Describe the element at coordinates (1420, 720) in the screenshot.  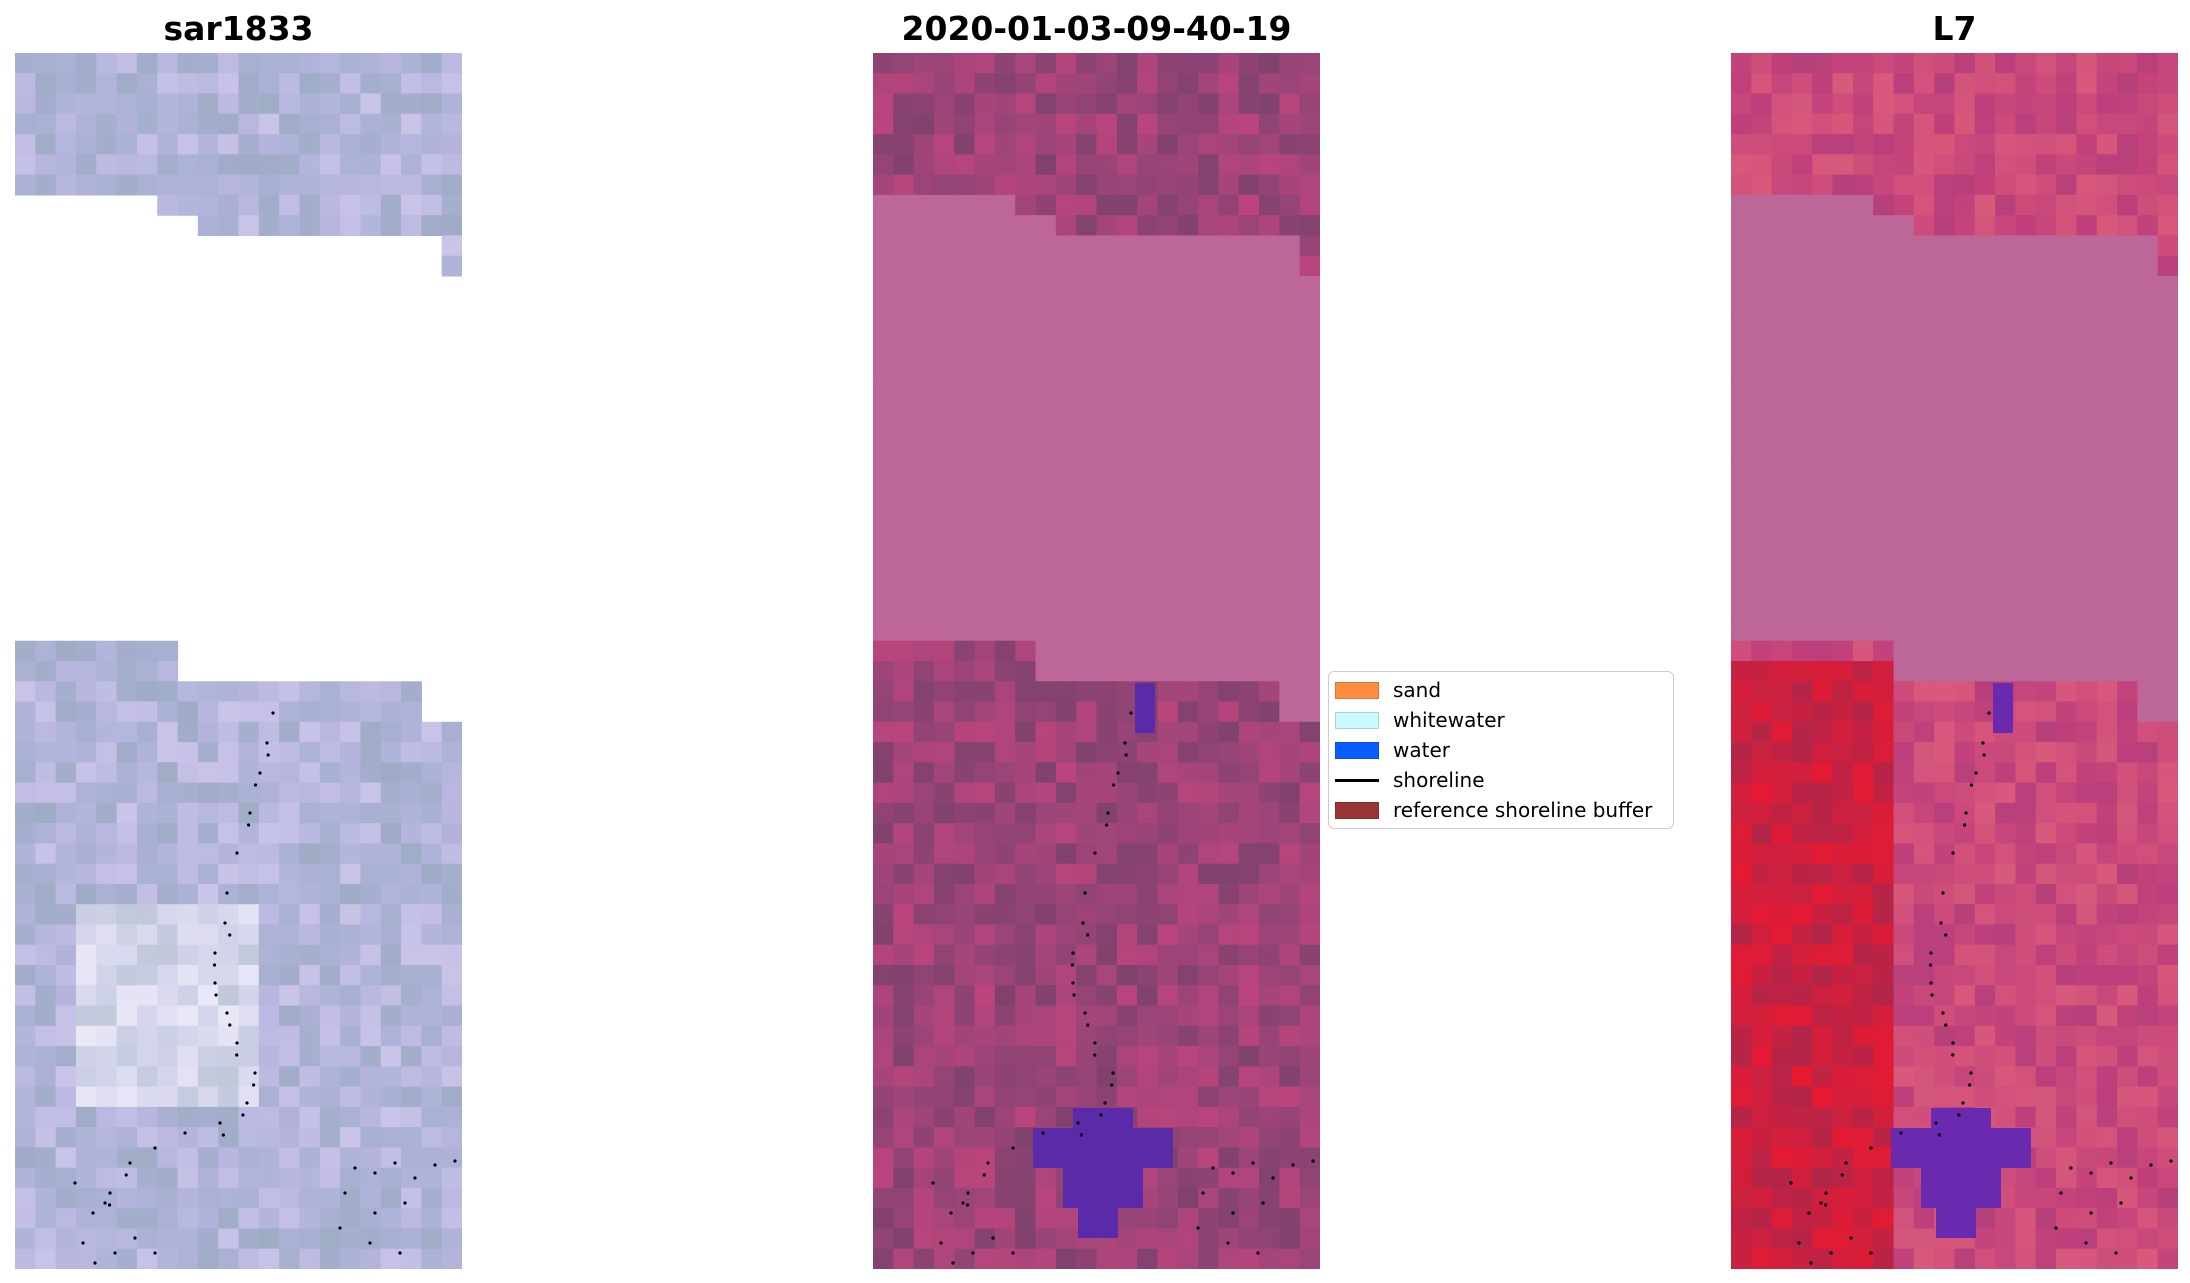
I see `legend-item-whitewater: whitewater` at that location.